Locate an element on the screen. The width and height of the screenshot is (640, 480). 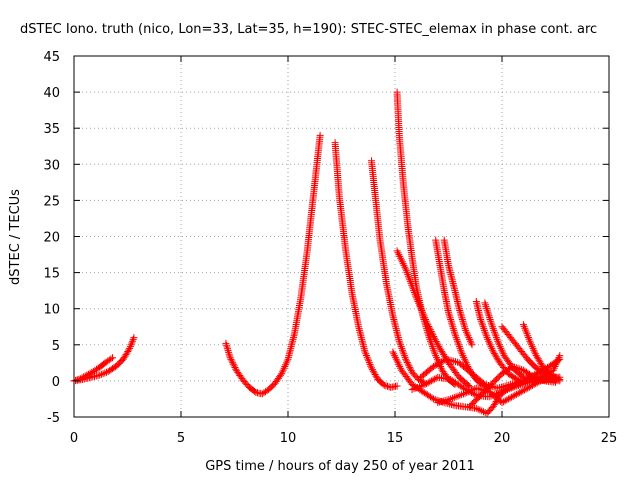
x-tick-label: 25 is located at coordinates (609, 438).